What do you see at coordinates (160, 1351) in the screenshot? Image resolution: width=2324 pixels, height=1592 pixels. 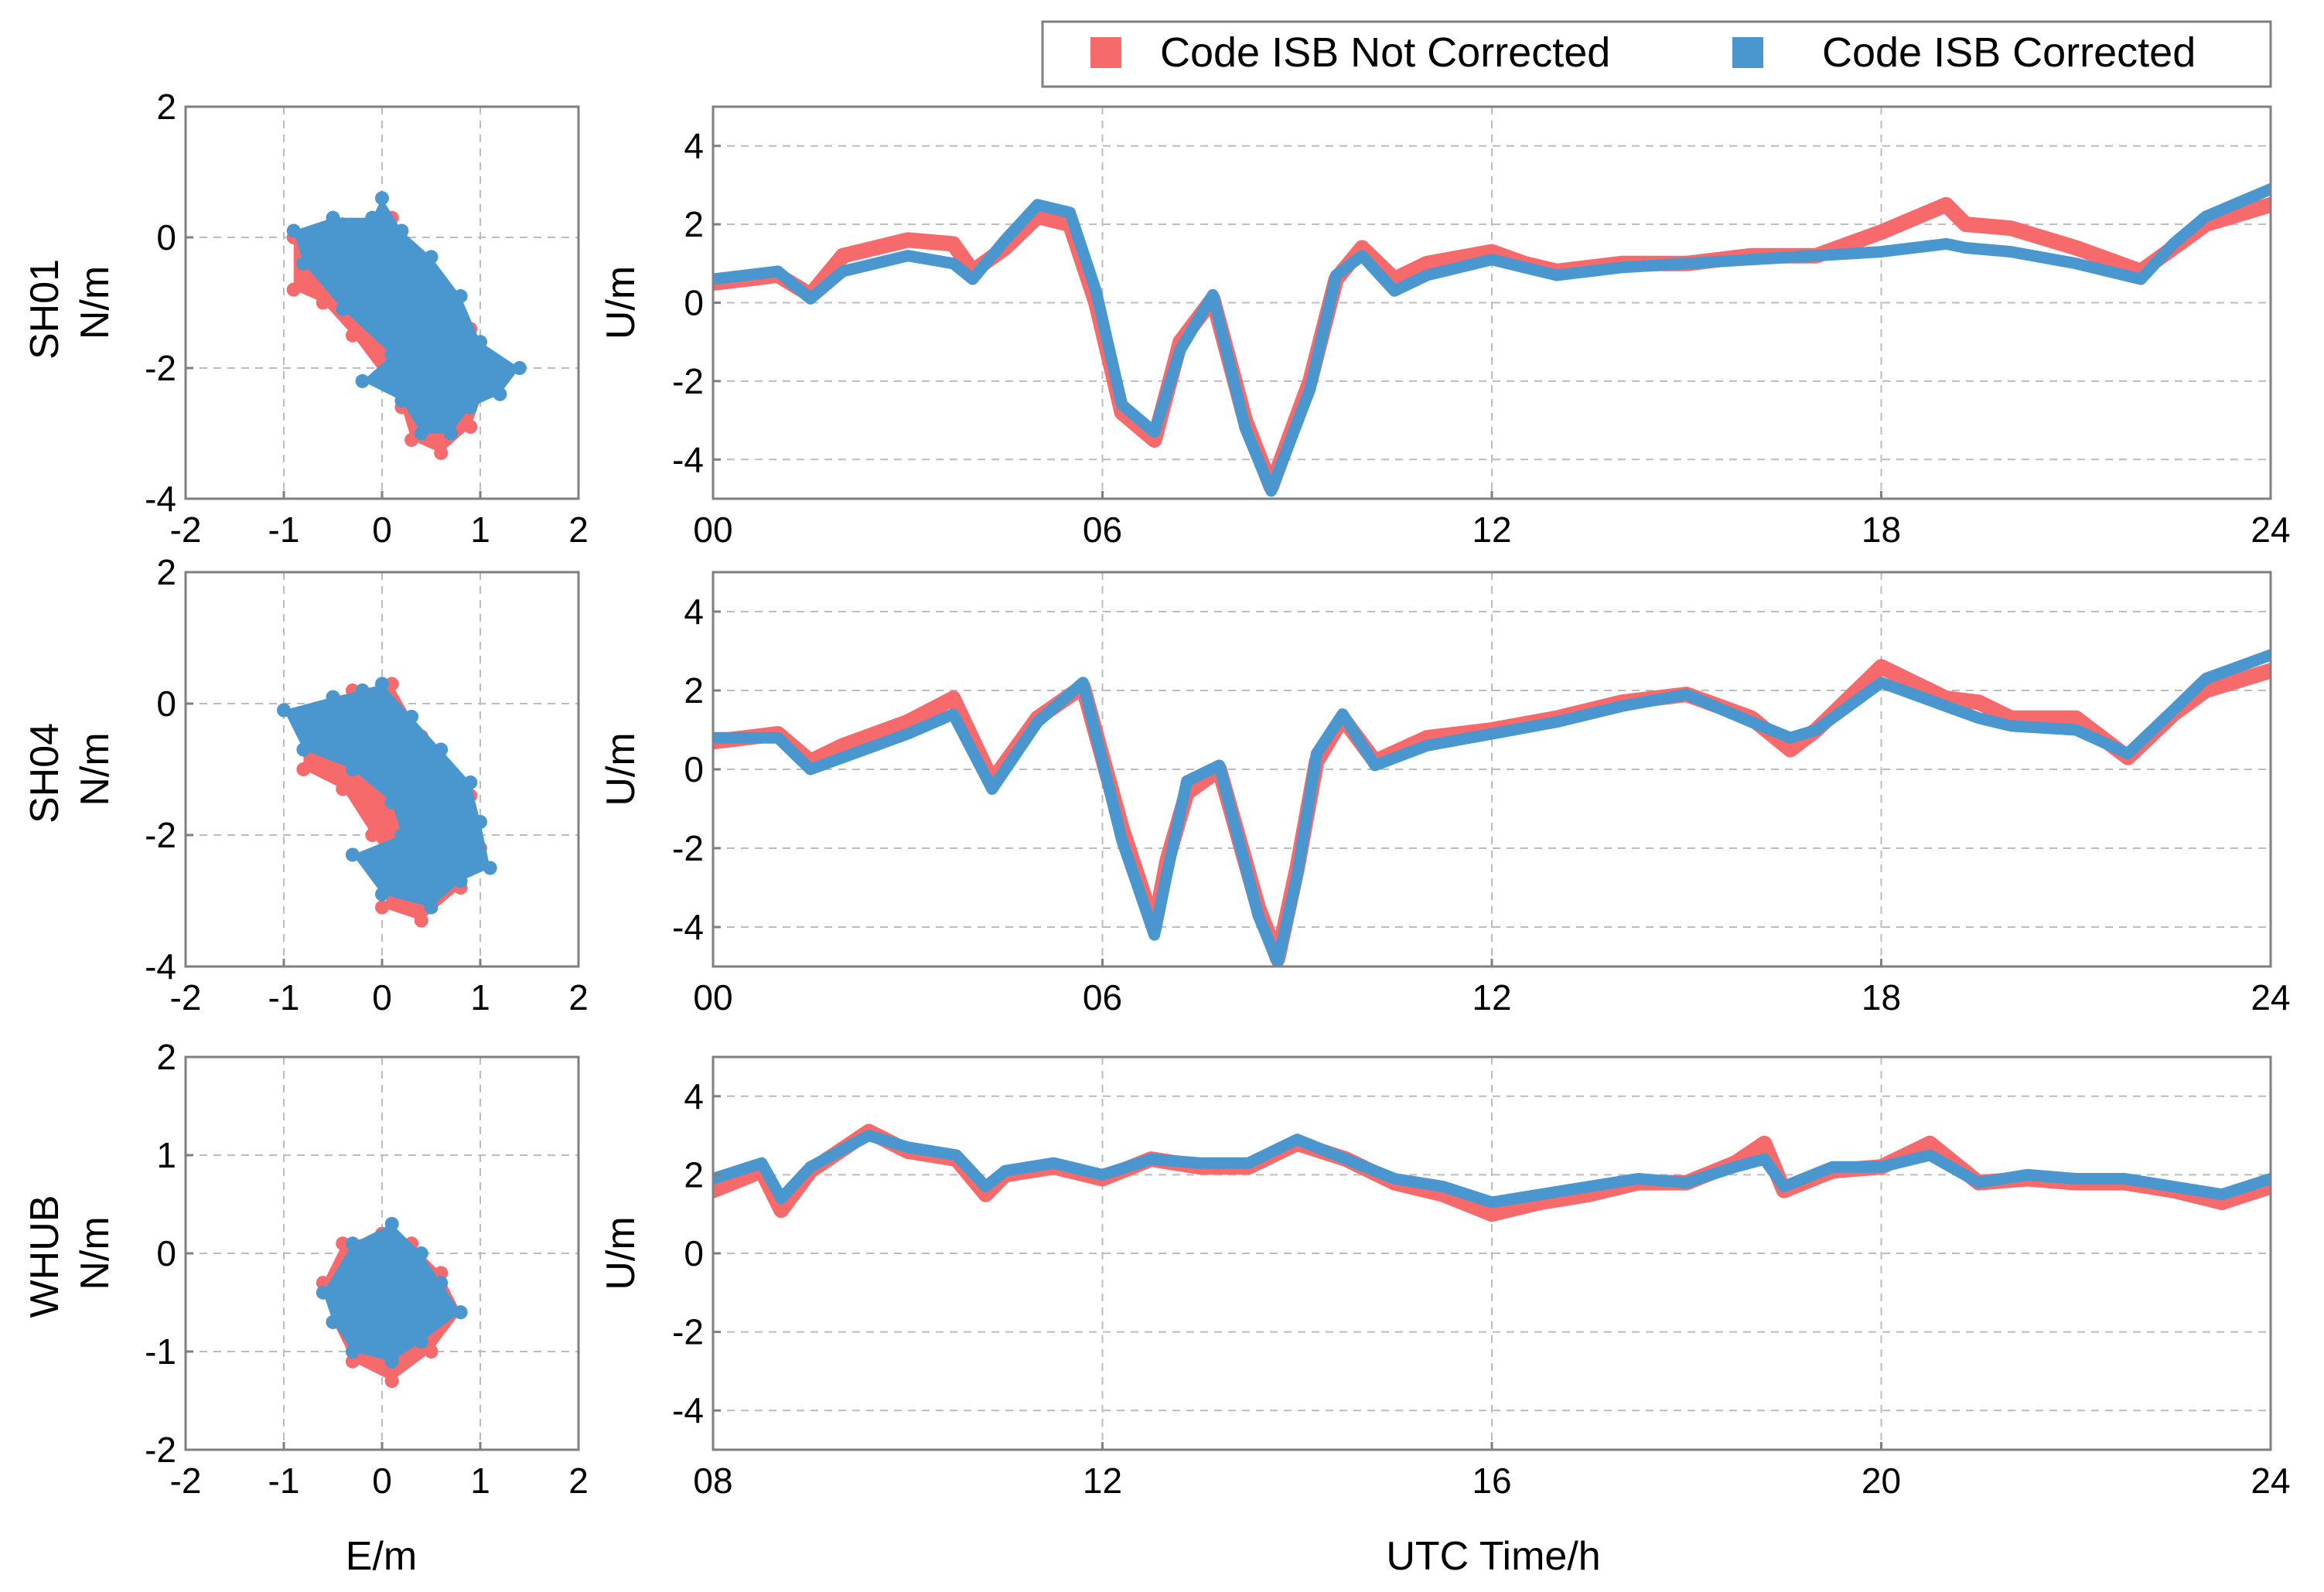 I see `y-tick-label: -1` at bounding box center [160, 1351].